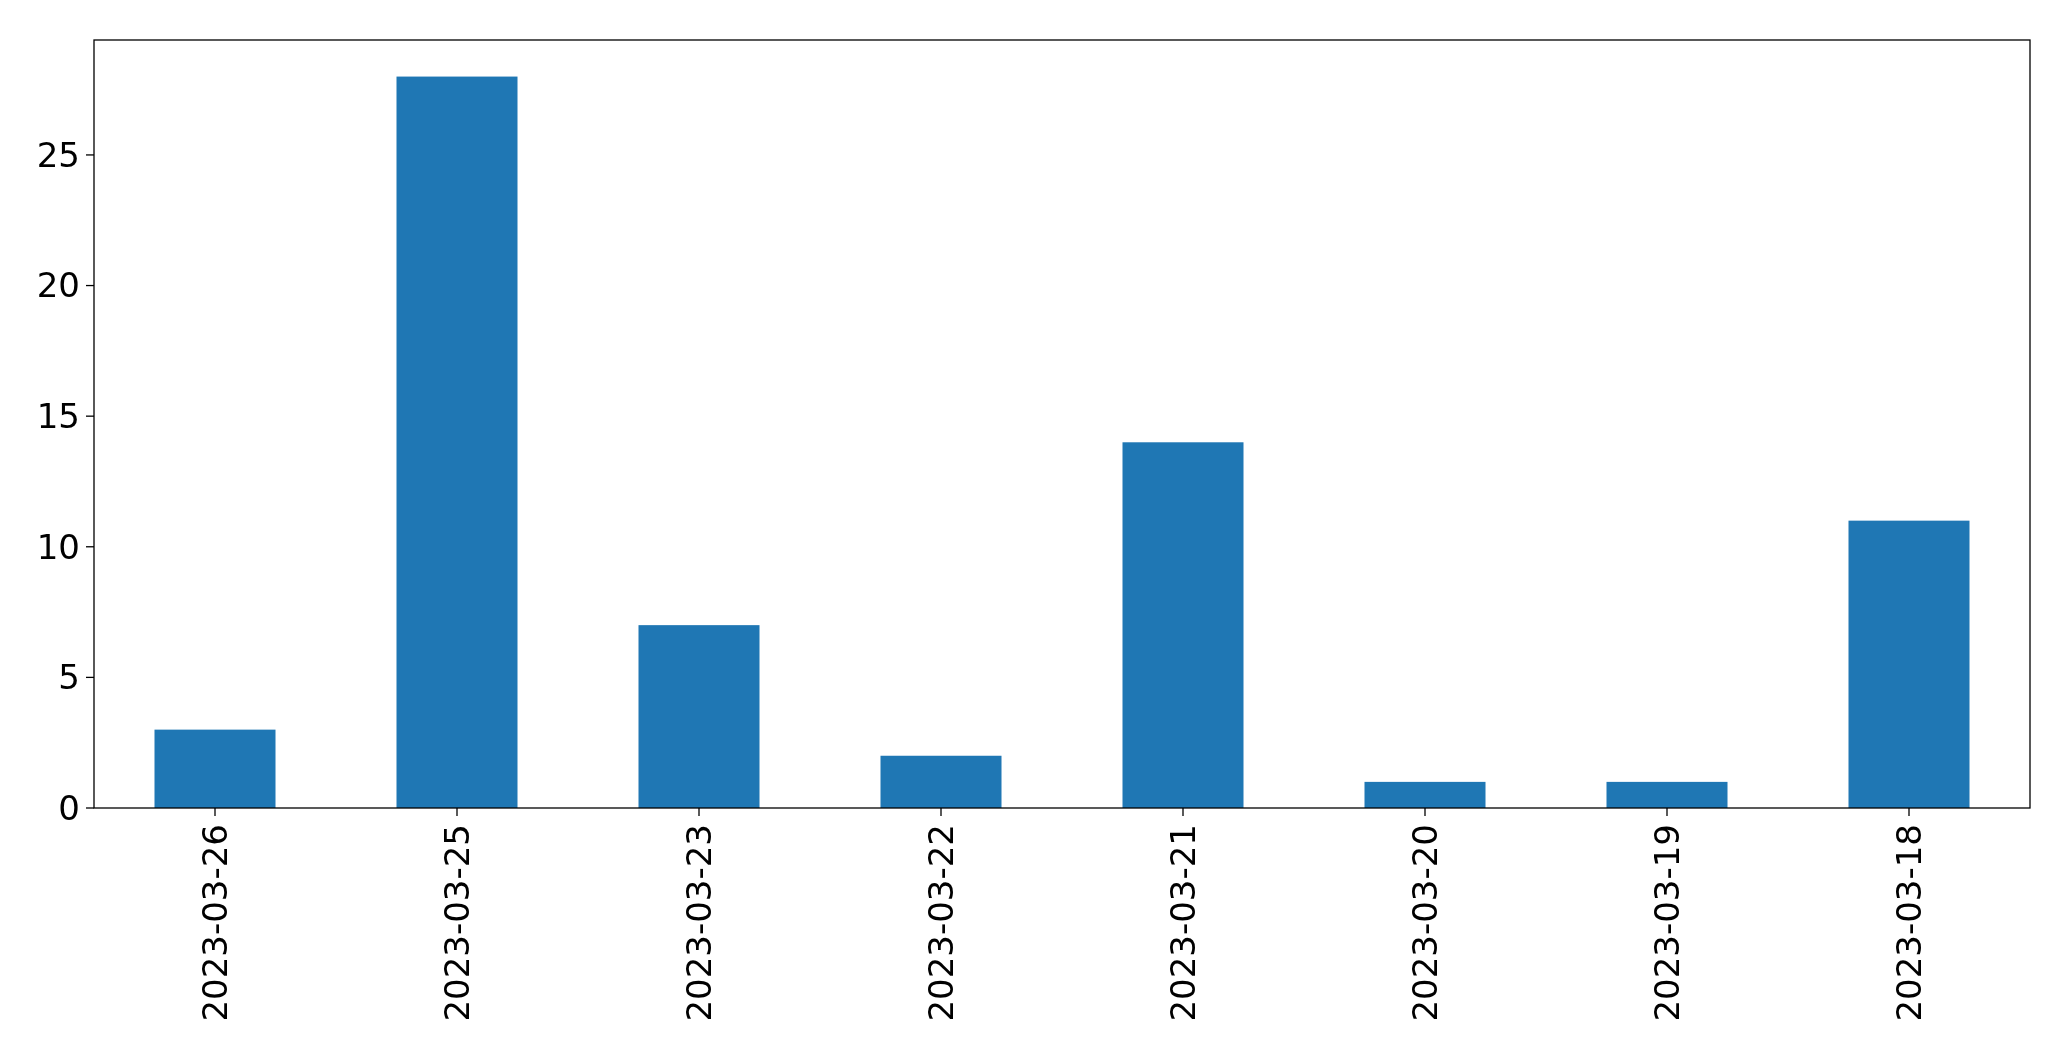 This screenshot has height=1061, width=2071. Describe the element at coordinates (58, 154) in the screenshot. I see `y-tick-label: 25` at that location.